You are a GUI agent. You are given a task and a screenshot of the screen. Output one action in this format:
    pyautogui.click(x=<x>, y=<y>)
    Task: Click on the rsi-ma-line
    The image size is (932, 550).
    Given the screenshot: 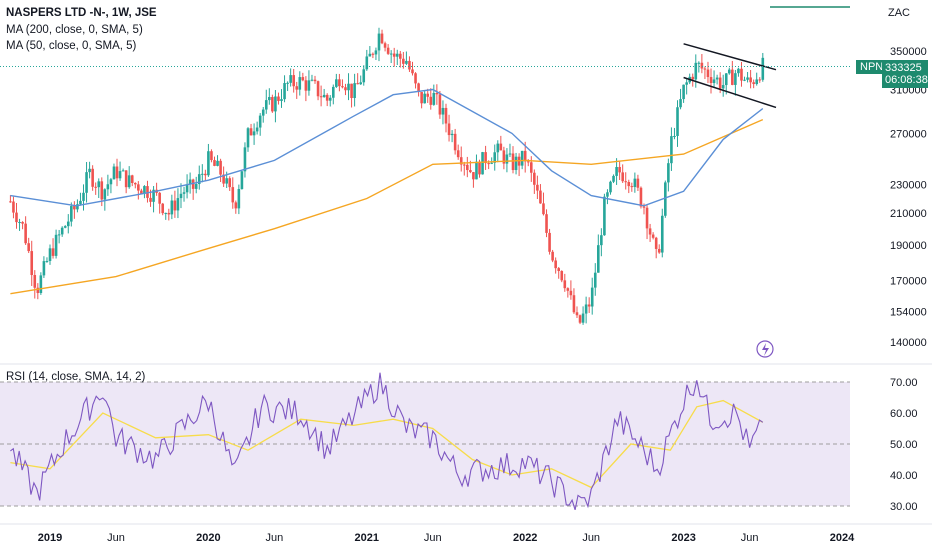 What is the action you would take?
    pyautogui.click(x=387, y=444)
    